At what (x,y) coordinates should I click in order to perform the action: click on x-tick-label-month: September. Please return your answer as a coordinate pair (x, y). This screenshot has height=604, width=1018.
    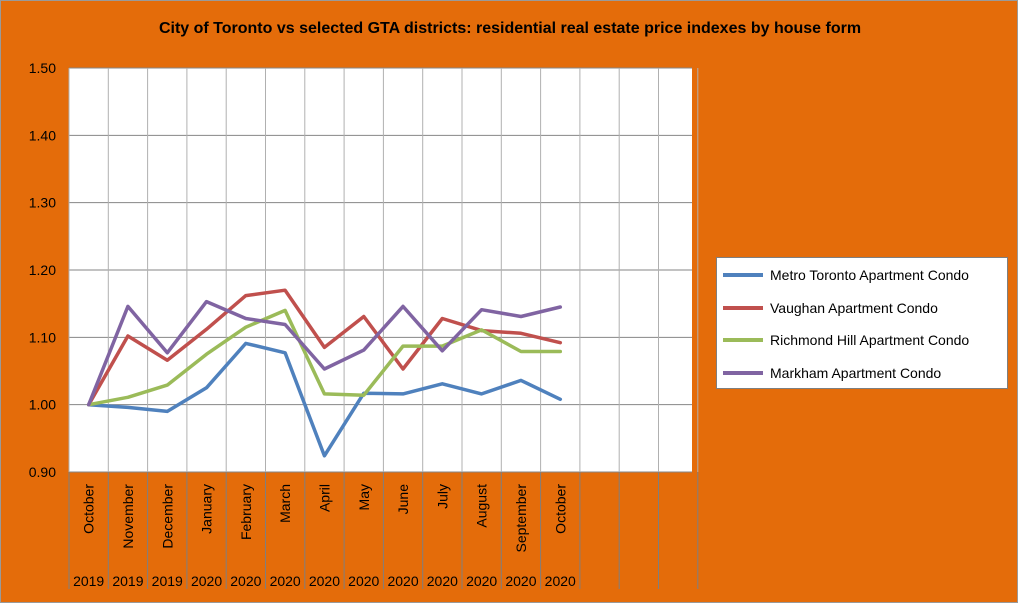
    Looking at the image, I should click on (521, 518).